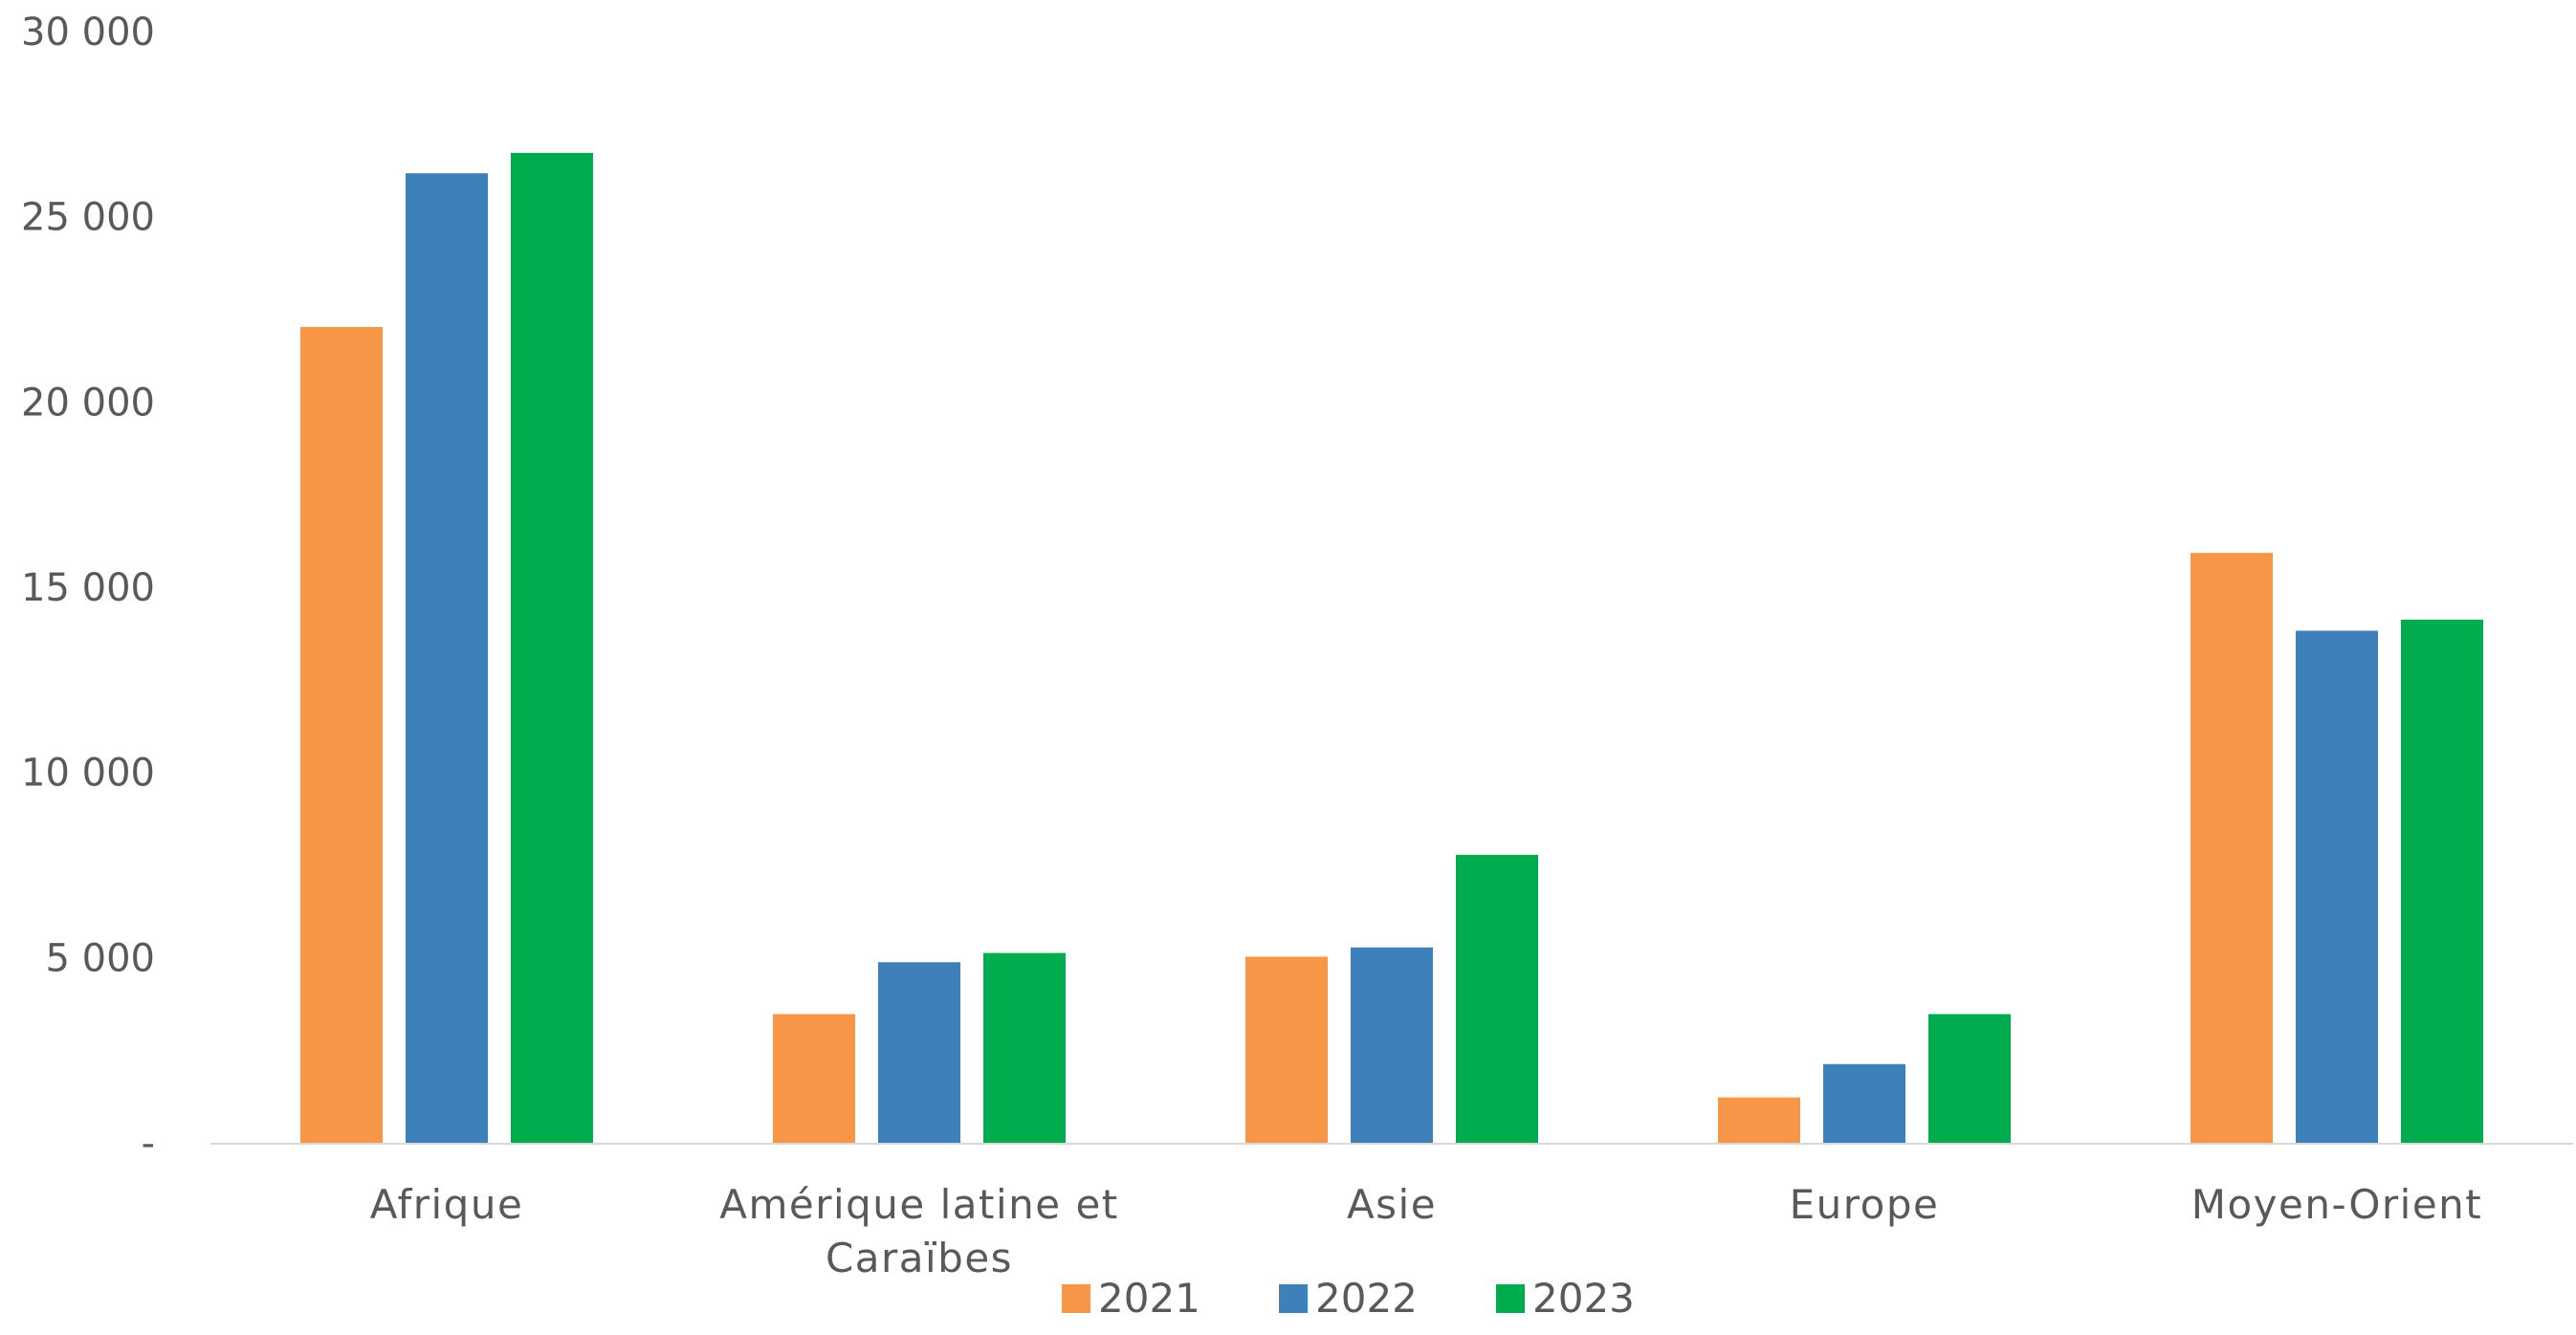  Describe the element at coordinates (1286, 1050) in the screenshot. I see `bar-2021-asie` at that location.